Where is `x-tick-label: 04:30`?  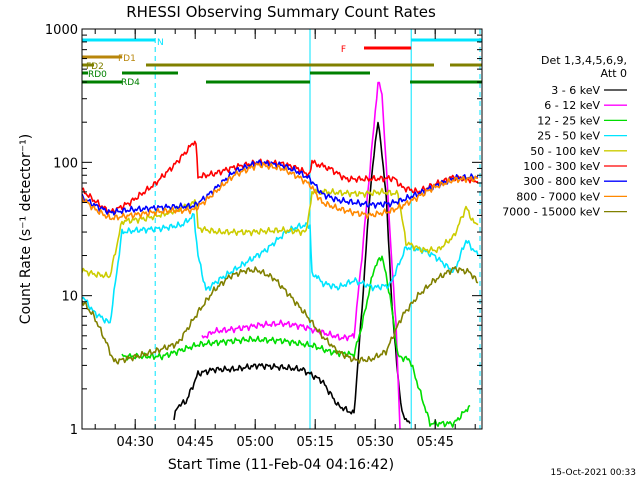 x-tick-label: 04:30 is located at coordinates (134, 442).